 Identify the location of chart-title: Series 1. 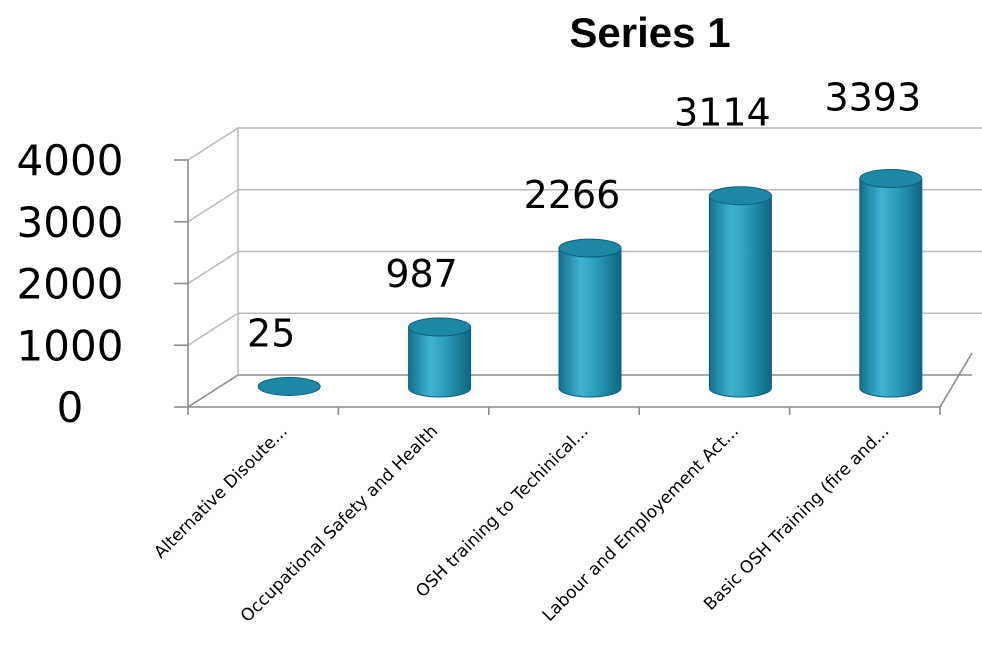
(649, 32).